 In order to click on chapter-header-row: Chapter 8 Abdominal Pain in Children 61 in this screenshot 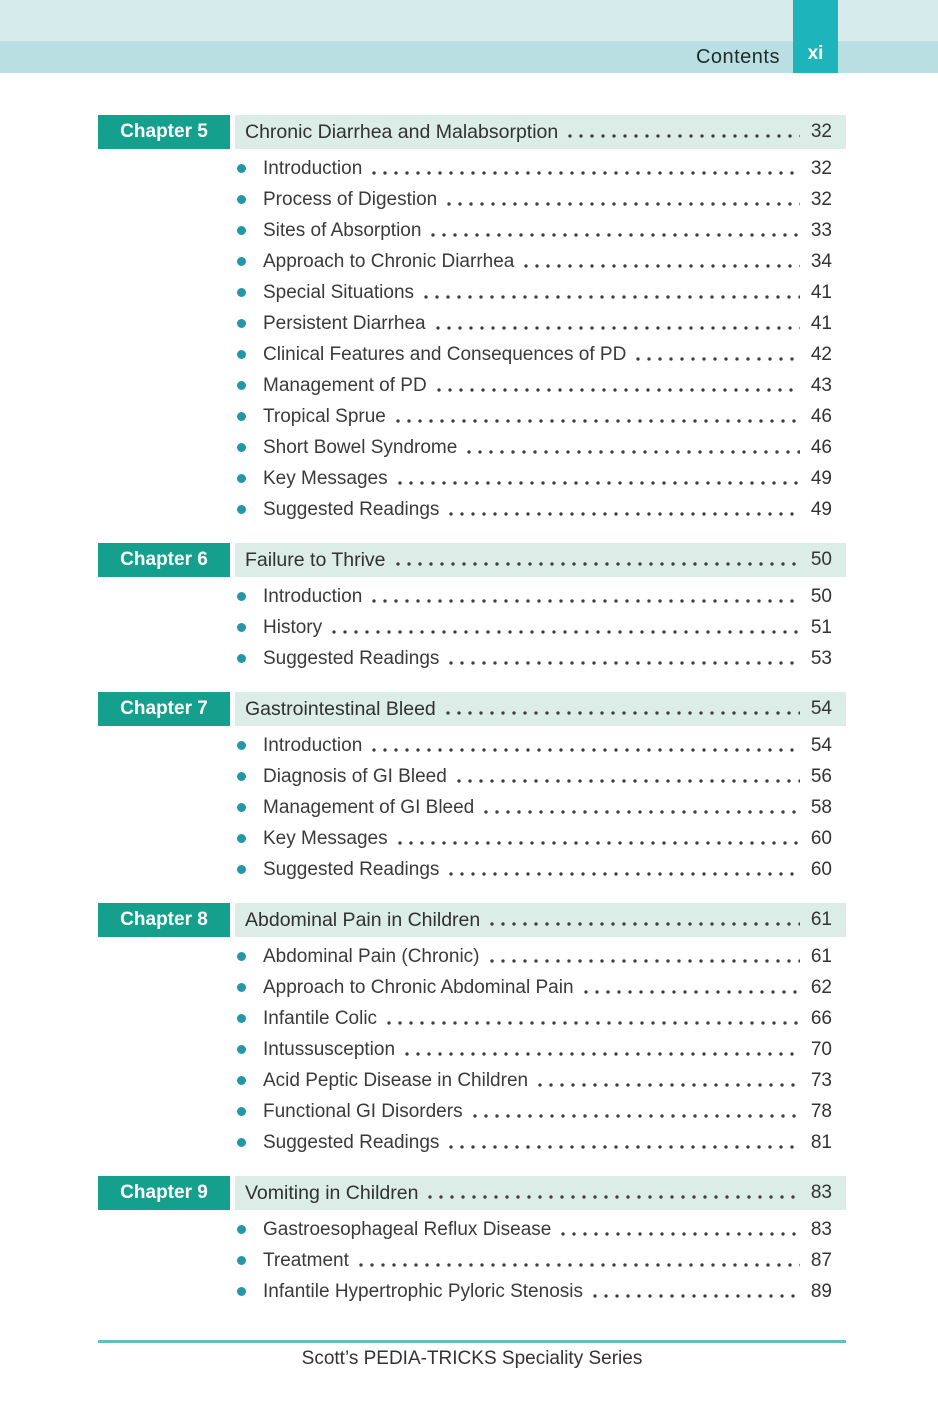, I will do `click(472, 920)`.